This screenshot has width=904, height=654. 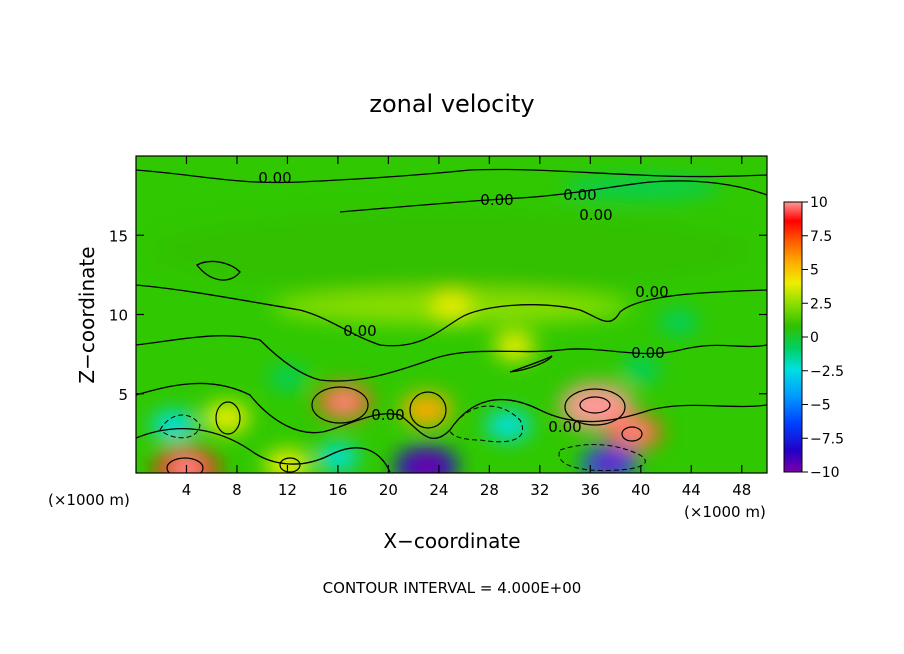 What do you see at coordinates (338, 457) in the screenshot?
I see `field-negative-x16-base` at bounding box center [338, 457].